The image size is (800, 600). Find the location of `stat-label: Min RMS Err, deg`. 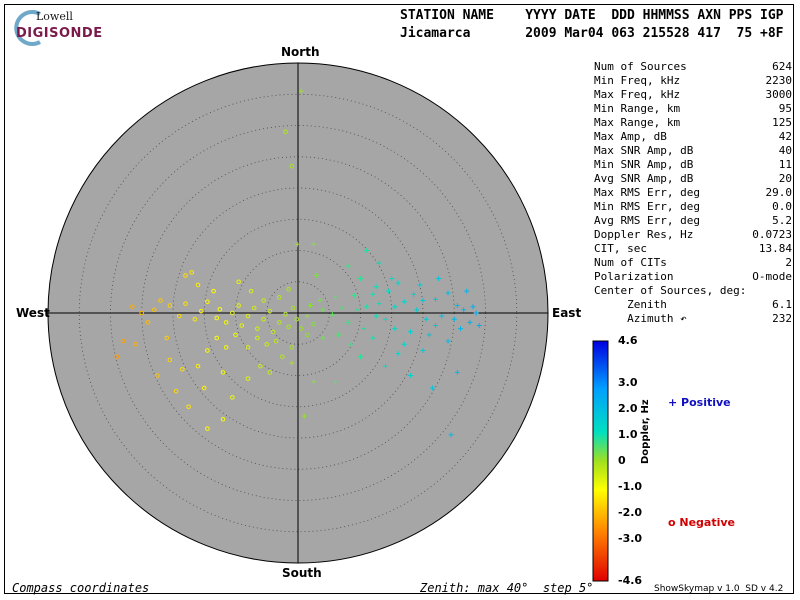

stat-label: Min RMS Err, deg is located at coordinates (647, 206).